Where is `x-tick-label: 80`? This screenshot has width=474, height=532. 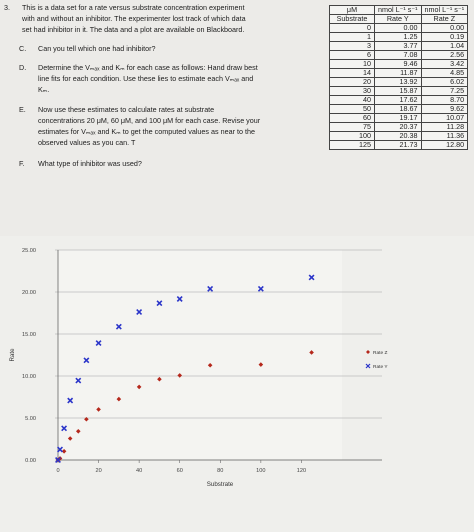 x-tick-label: 80 is located at coordinates (220, 471).